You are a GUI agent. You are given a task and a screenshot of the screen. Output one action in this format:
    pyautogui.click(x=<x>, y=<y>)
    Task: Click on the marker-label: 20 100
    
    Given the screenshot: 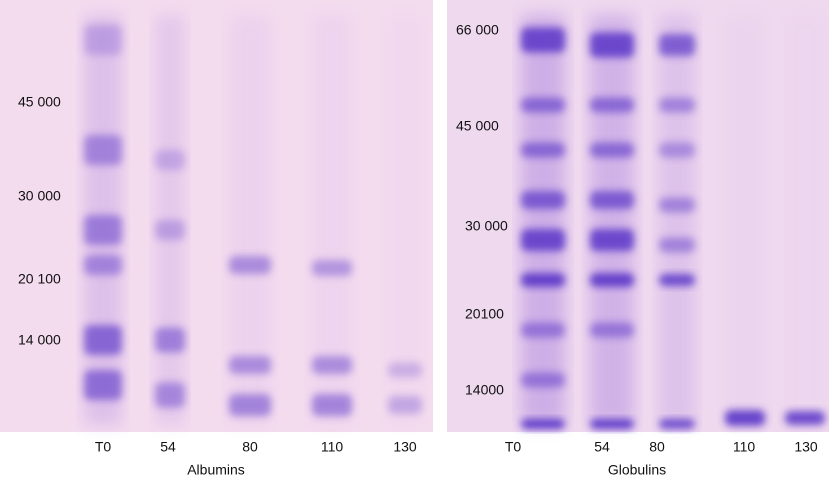 What is the action you would take?
    pyautogui.click(x=39, y=279)
    